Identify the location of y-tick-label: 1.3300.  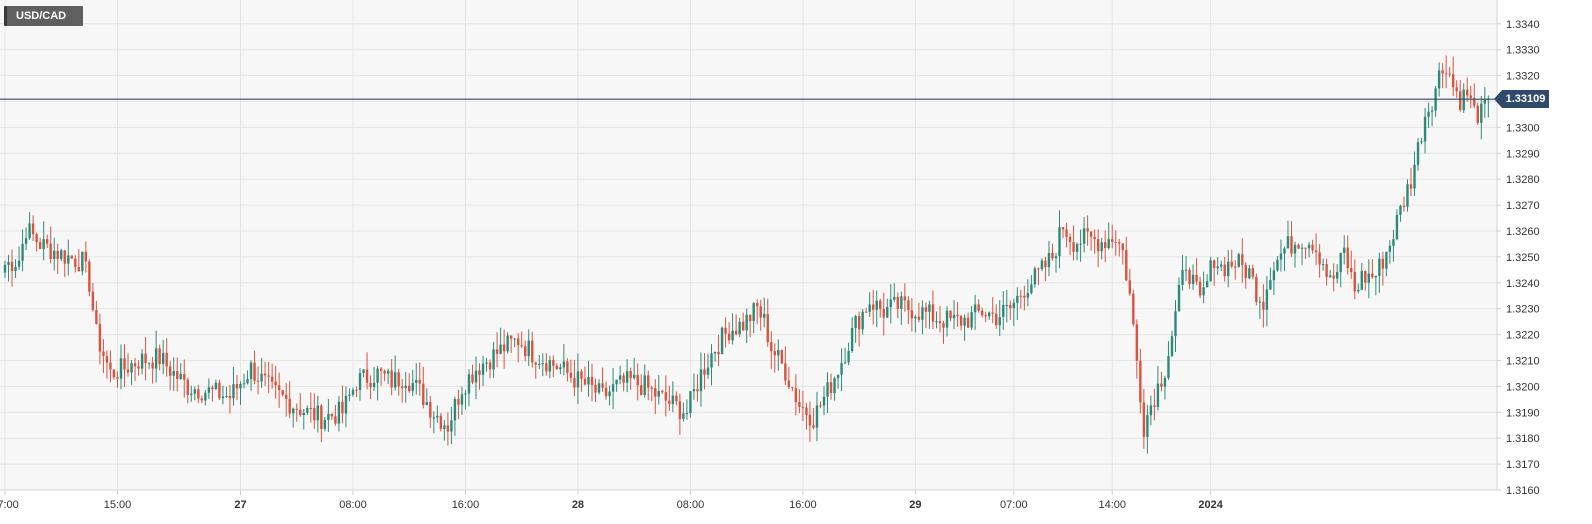
(1523, 128).